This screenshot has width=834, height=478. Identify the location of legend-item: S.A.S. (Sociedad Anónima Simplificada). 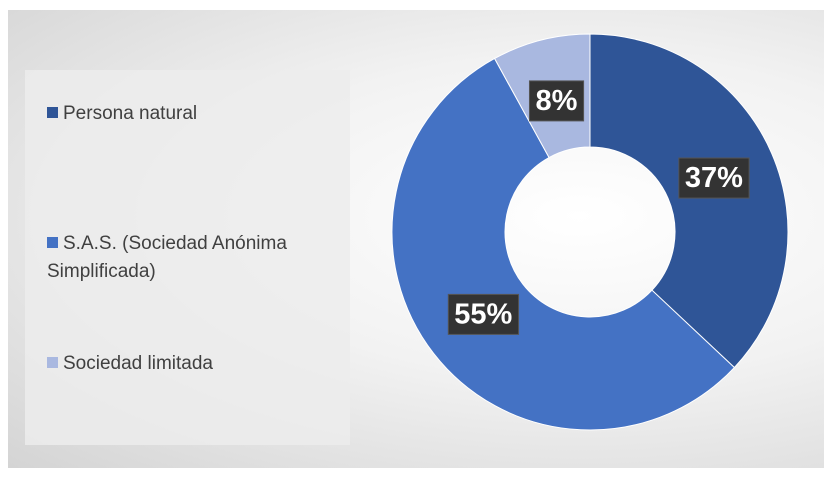
(192, 258).